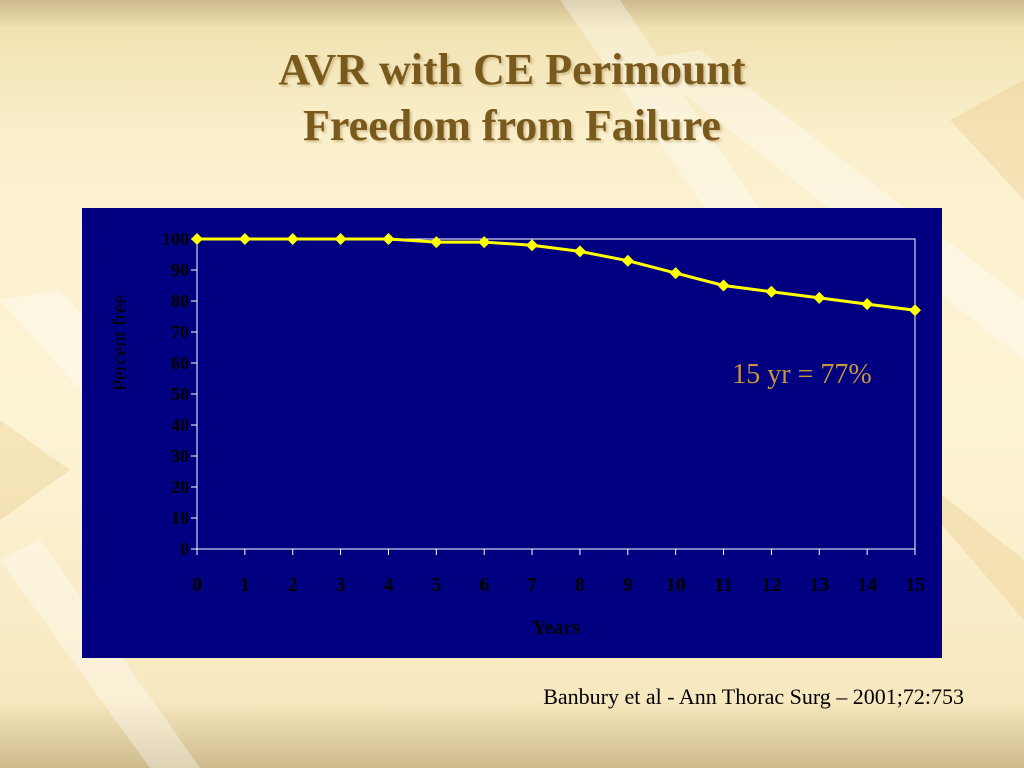 The image size is (1024, 768). What do you see at coordinates (120, 343) in the screenshot?
I see `y-axis-label: Percent free` at bounding box center [120, 343].